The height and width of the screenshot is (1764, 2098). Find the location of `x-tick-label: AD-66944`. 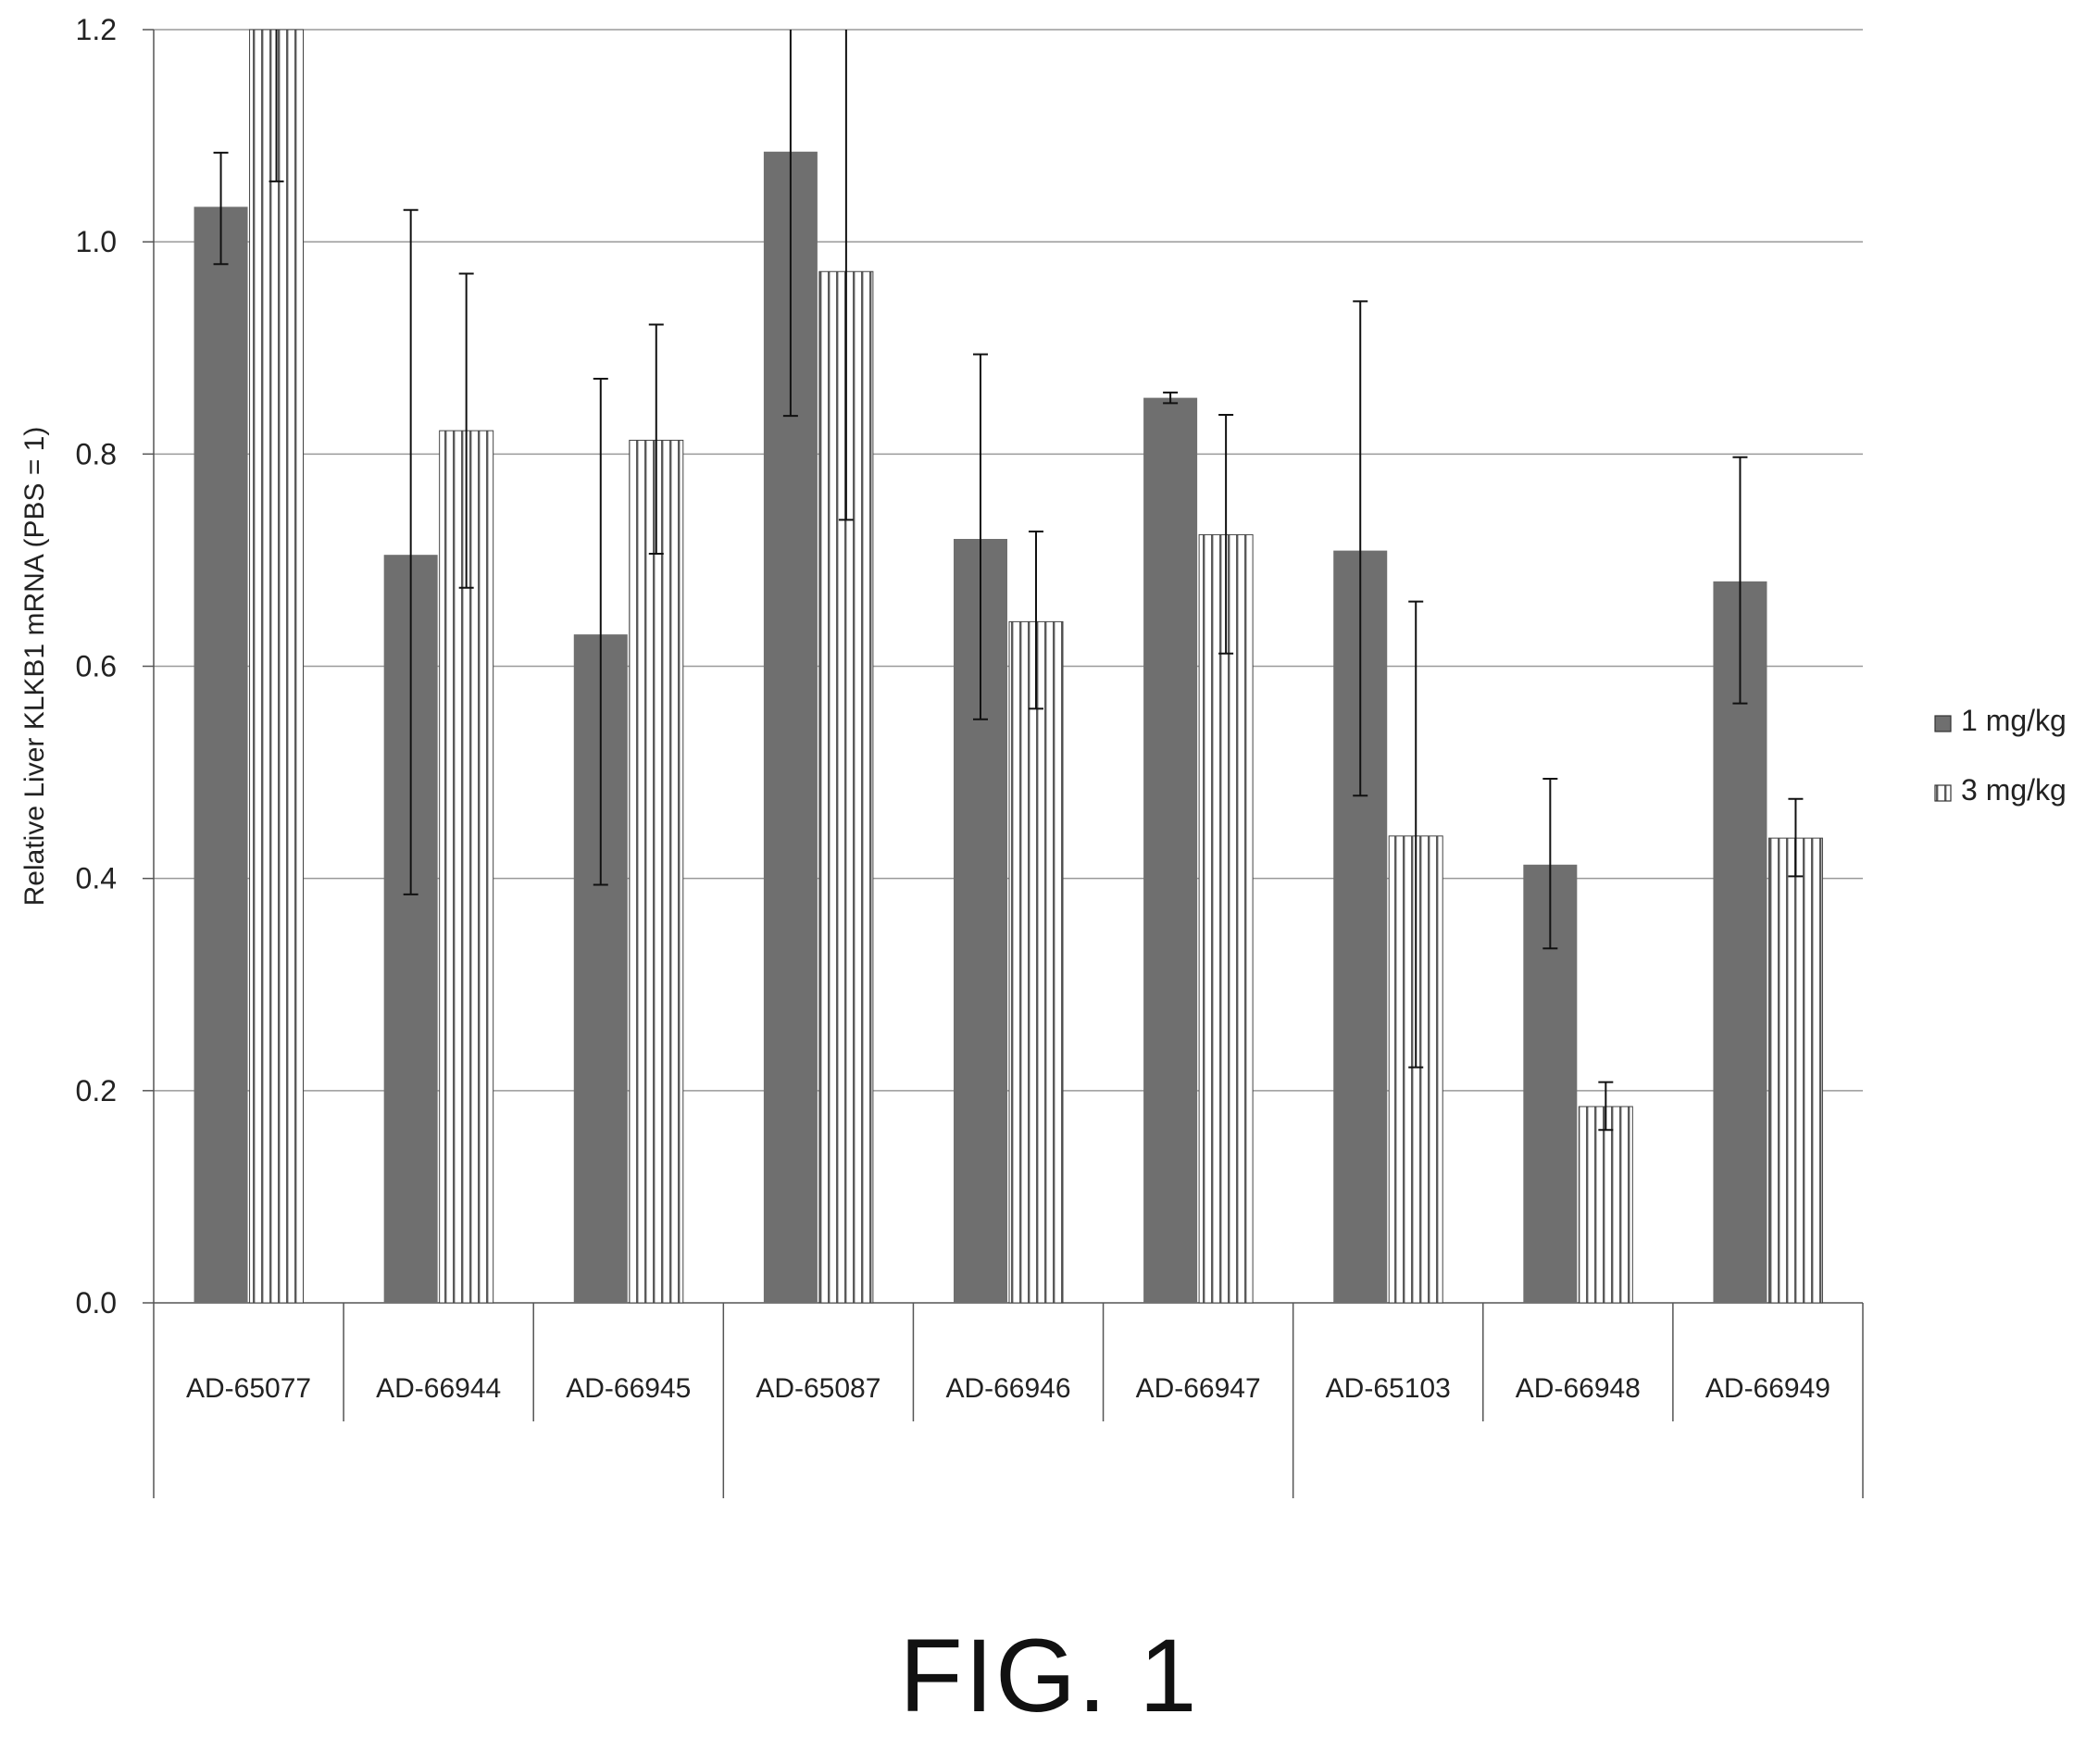

x-tick-label: AD-66944 is located at coordinates (438, 1389).